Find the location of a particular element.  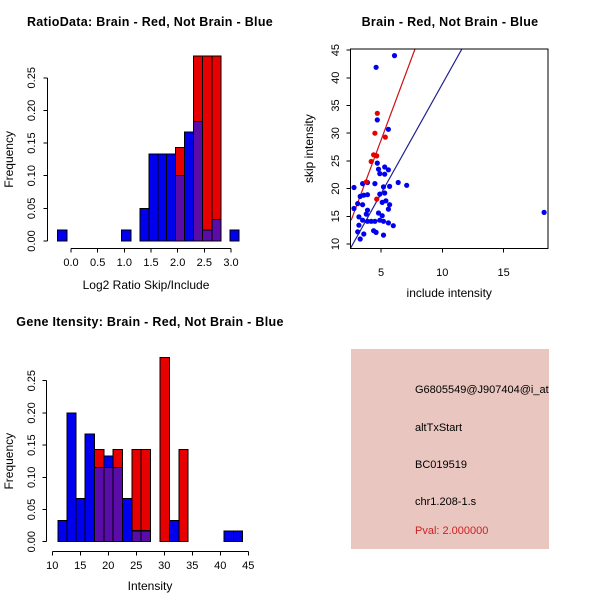

x-tick-label: 10 is located at coordinates (442, 273).